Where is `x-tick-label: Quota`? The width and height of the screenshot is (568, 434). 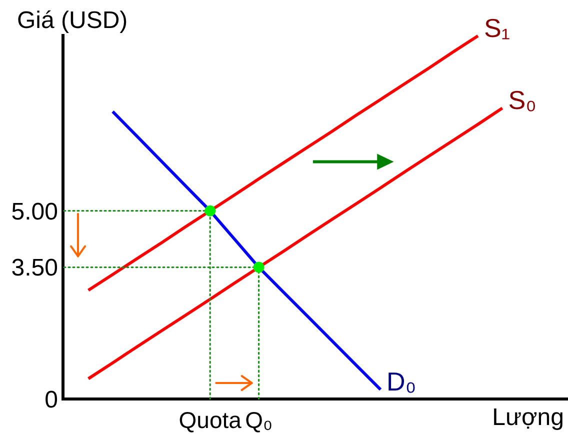 x-tick-label: Quota is located at coordinates (210, 420).